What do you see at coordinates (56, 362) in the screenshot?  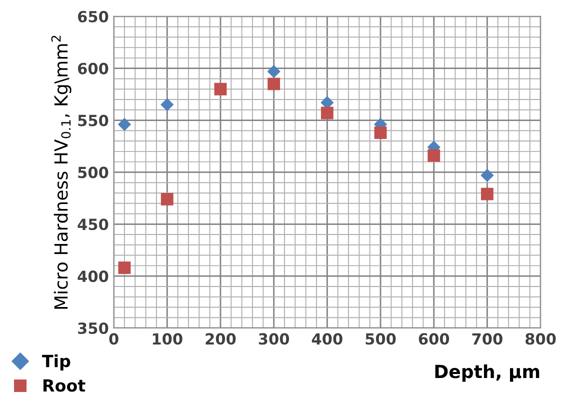 I see `legend-label: Tip` at bounding box center [56, 362].